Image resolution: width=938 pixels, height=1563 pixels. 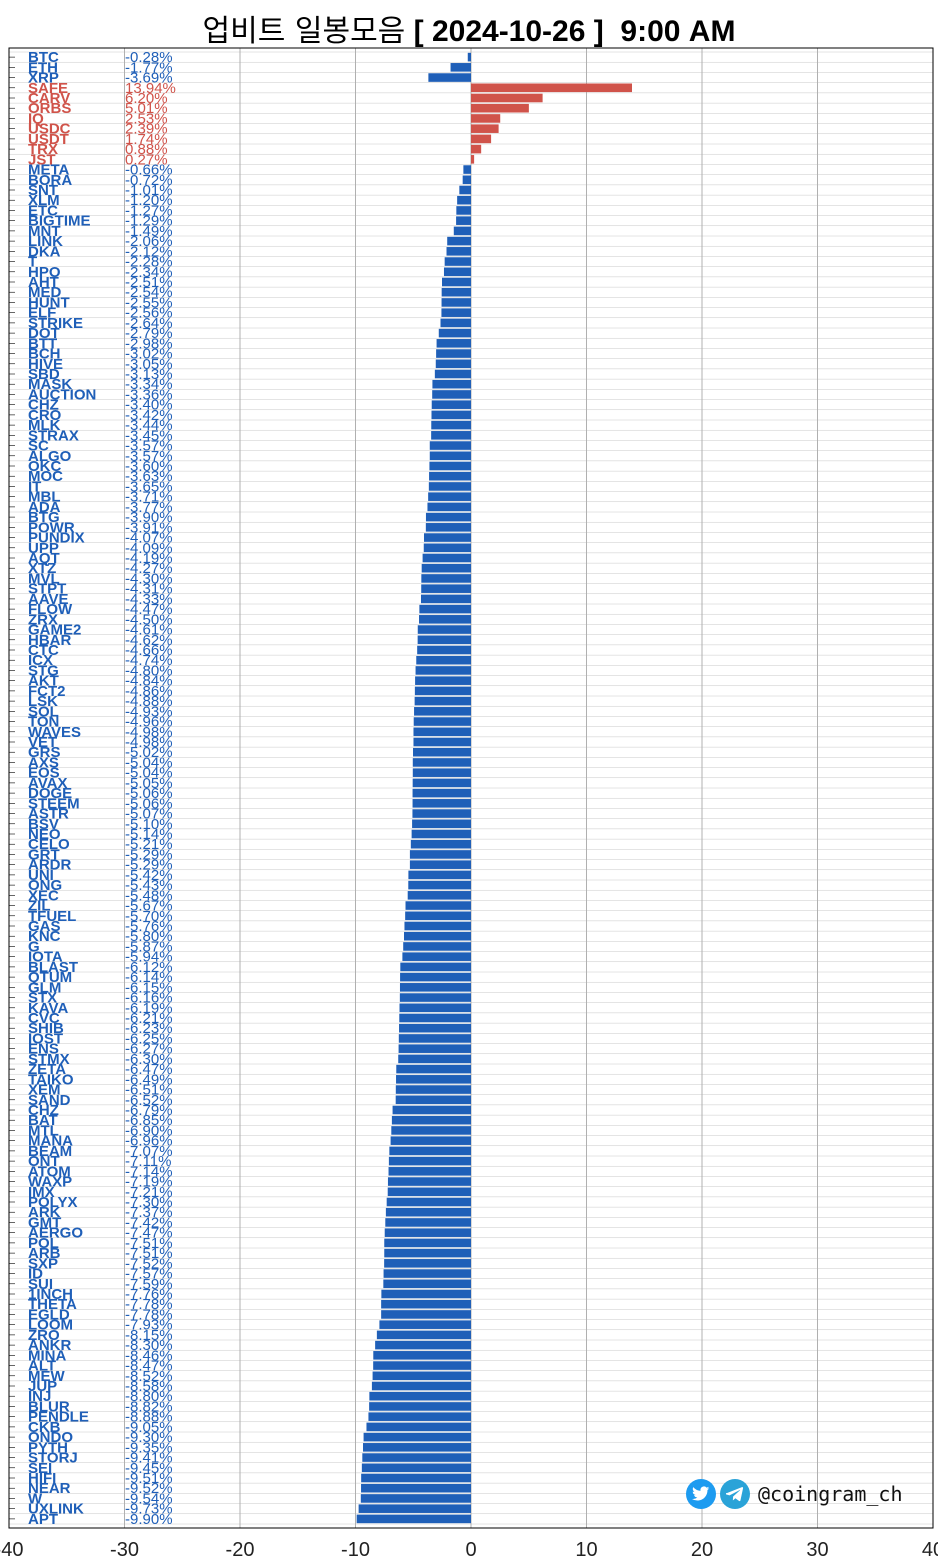 What do you see at coordinates (149, 681) in the screenshot?
I see `row-value-akt: -4.84%` at bounding box center [149, 681].